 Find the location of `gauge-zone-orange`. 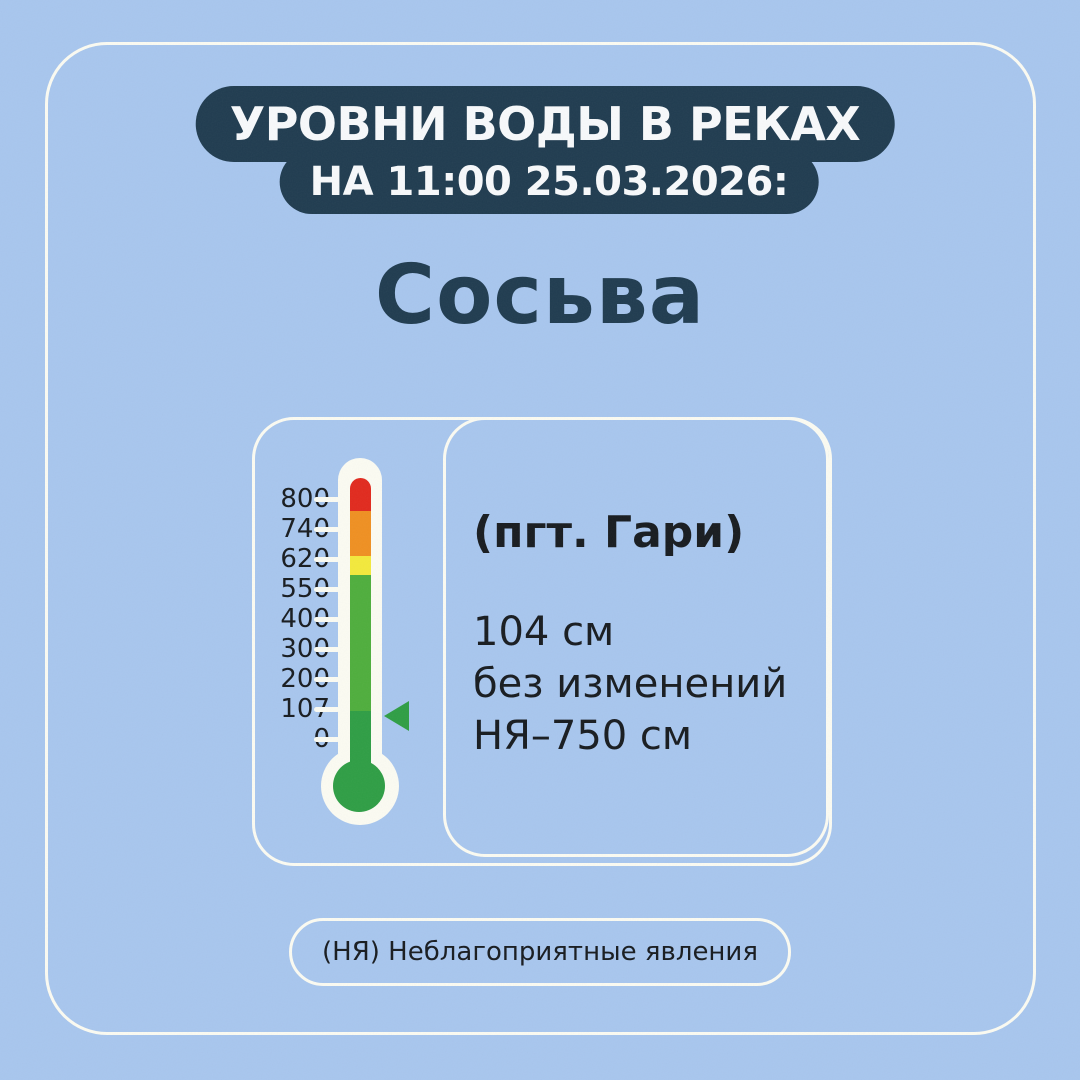

gauge-zone-orange is located at coordinates (360, 533).